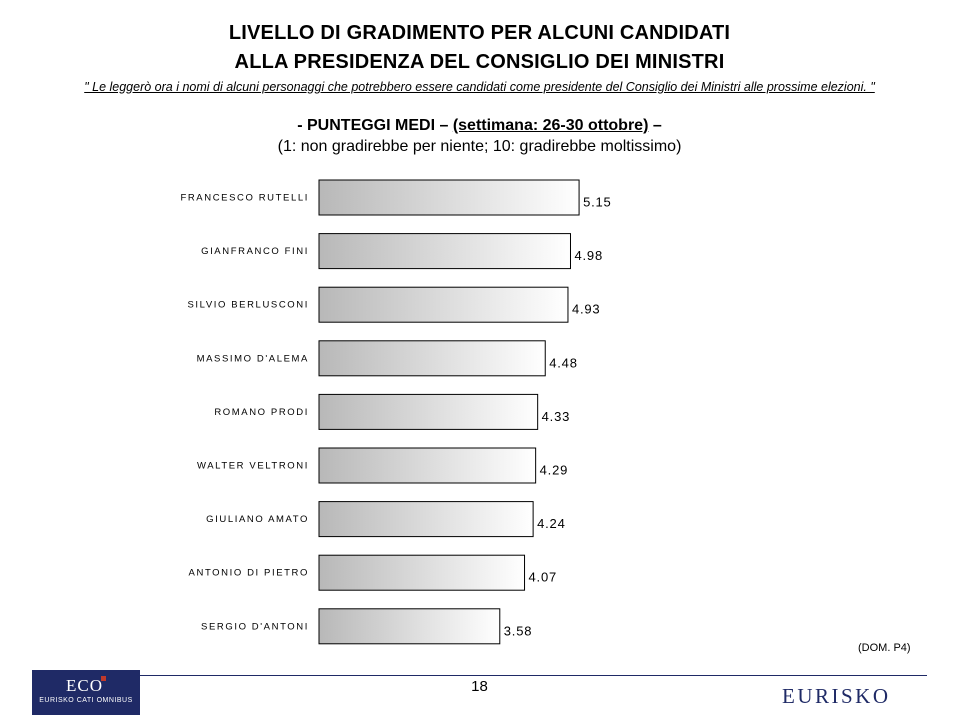 The image size is (959, 719). Describe the element at coordinates (244, 198) in the screenshot. I see `category-label: FRANCESCO RUTELLI` at that location.